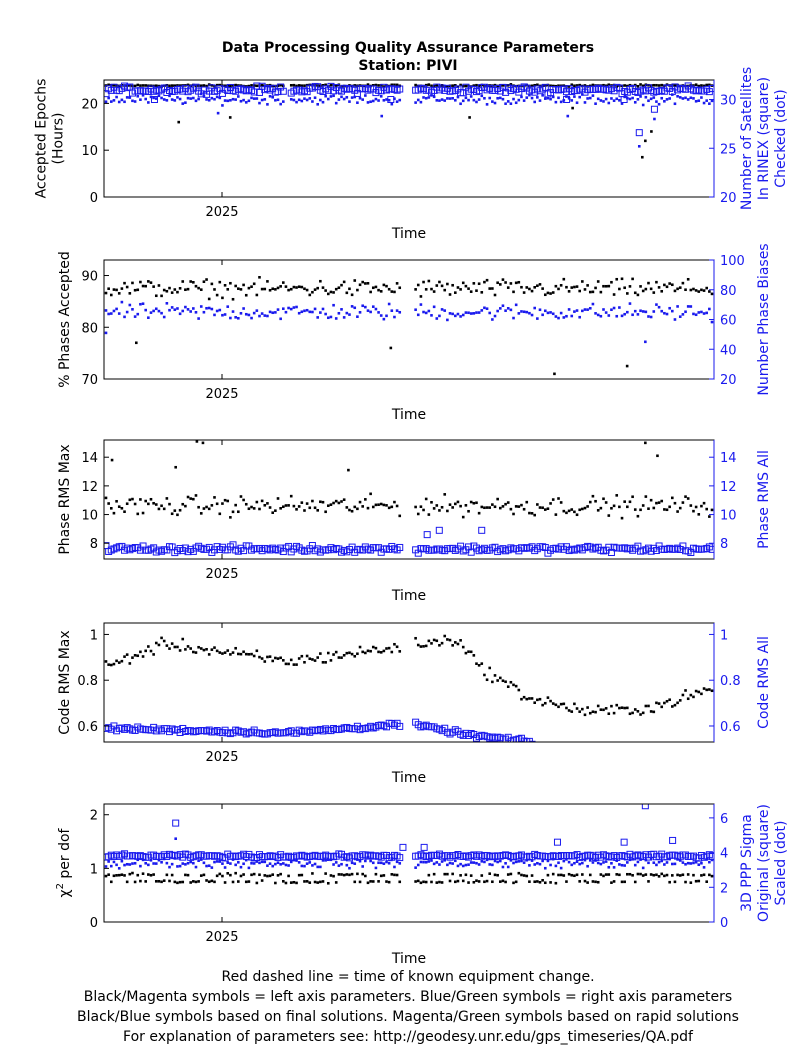 Image resolution: width=800 pixels, height=1054 pixels. What do you see at coordinates (89, 487) in the screenshot?
I see `y-left-tick-label: 12` at bounding box center [89, 487].